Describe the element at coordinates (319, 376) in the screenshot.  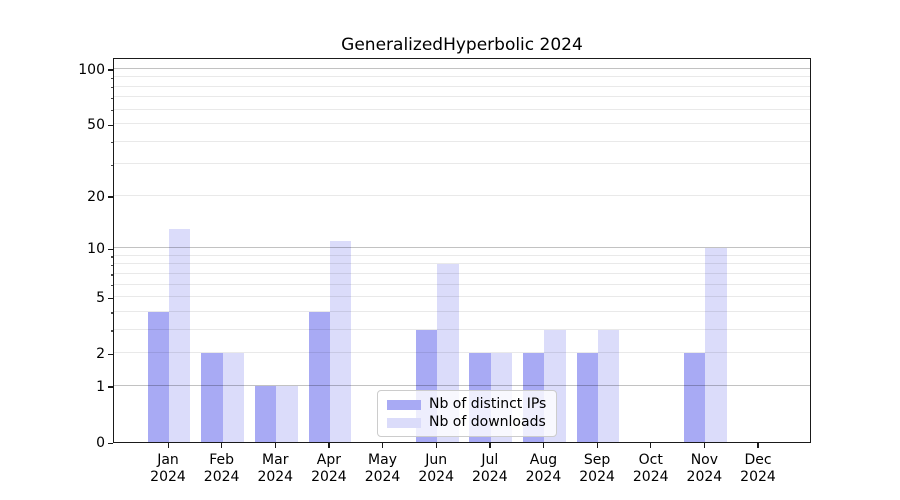
I see `bar-distinct-ips-apr` at that location.